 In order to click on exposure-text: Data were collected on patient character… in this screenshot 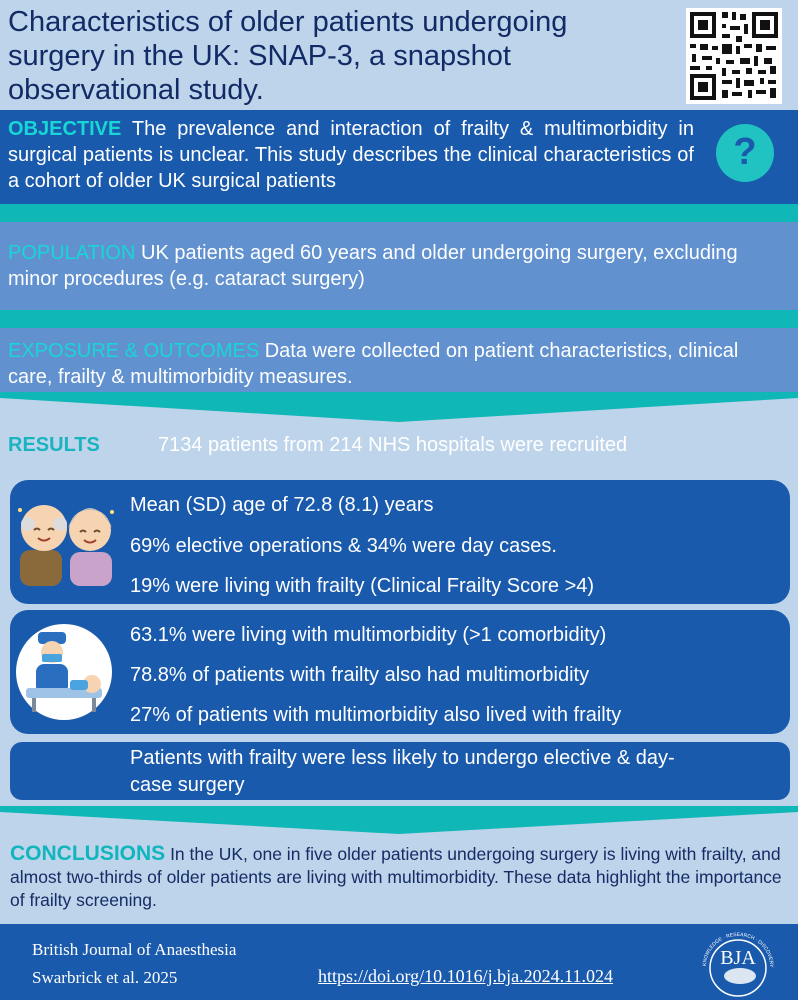, I will do `click(373, 364)`.